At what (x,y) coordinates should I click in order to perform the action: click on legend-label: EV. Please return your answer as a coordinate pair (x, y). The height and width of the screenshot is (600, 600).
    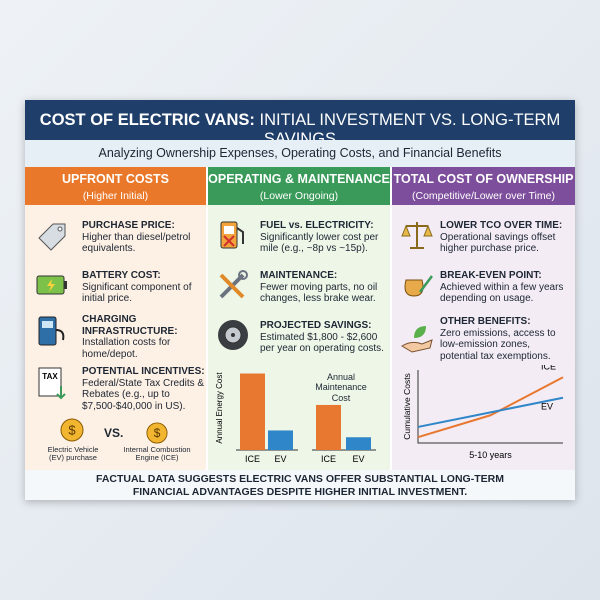
    Looking at the image, I should click on (547, 407).